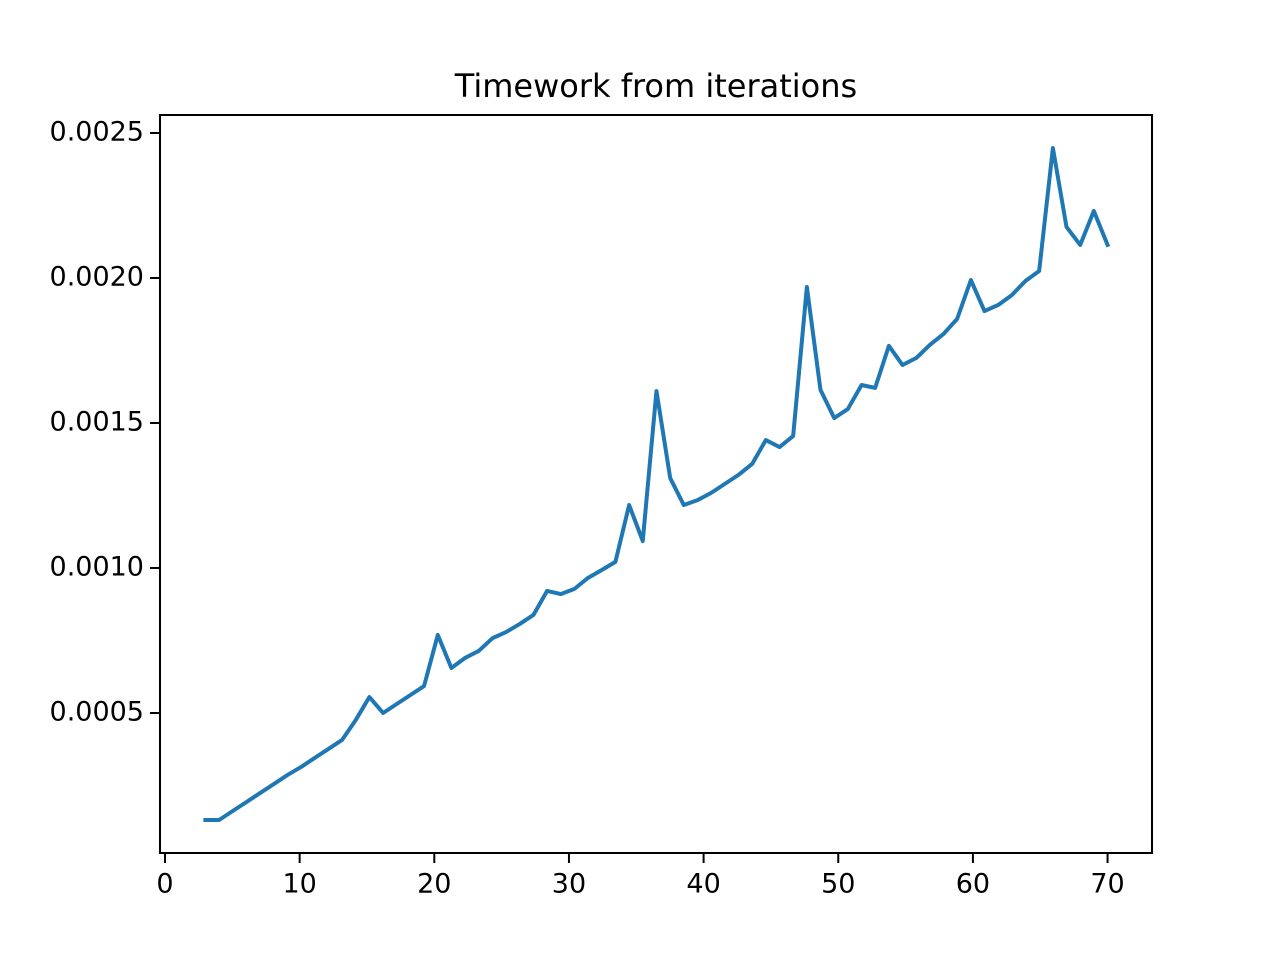 The height and width of the screenshot is (960, 1280). What do you see at coordinates (838, 884) in the screenshot?
I see `x-tick-label: 50` at bounding box center [838, 884].